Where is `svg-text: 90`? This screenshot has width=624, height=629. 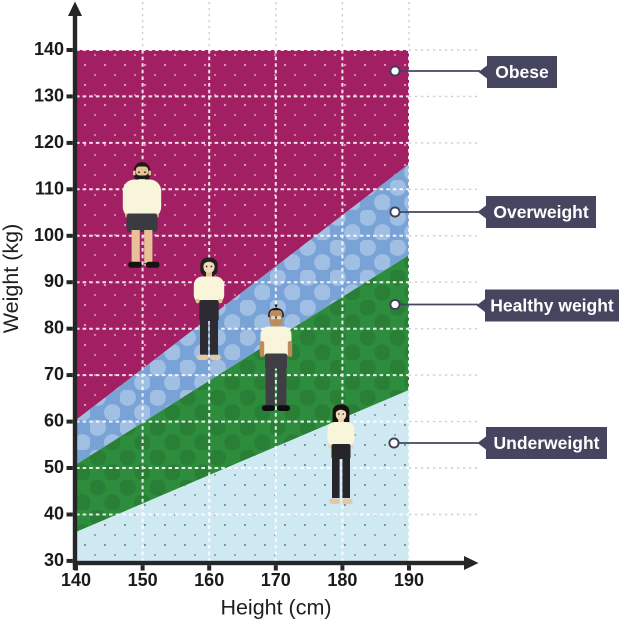 svg-text: 90 is located at coordinates (54, 281).